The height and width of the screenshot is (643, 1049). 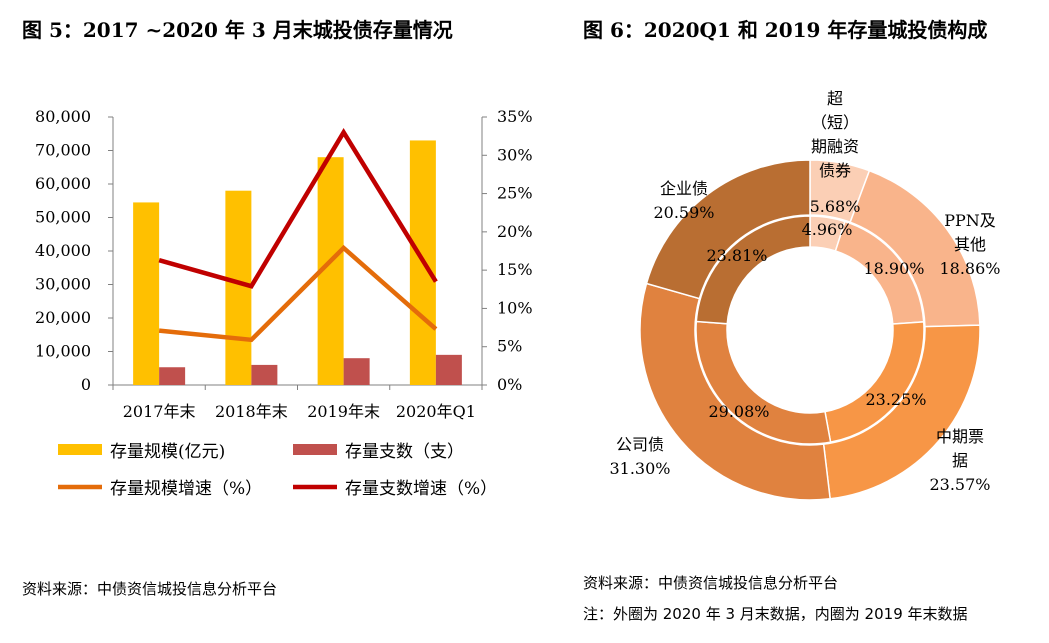 What do you see at coordinates (960, 436) in the screenshot?
I see `outer-slice-category-label: 中期票` at bounding box center [960, 436].